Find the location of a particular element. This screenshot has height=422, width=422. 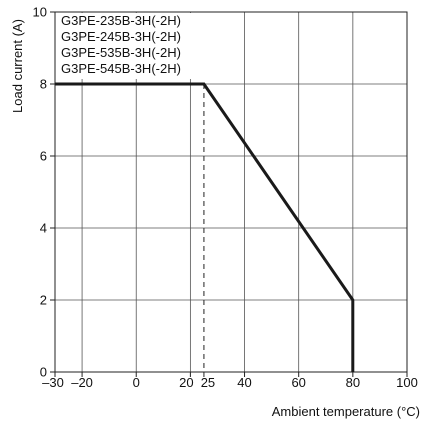

y-tick-label-3: 6 is located at coordinates (43, 156).